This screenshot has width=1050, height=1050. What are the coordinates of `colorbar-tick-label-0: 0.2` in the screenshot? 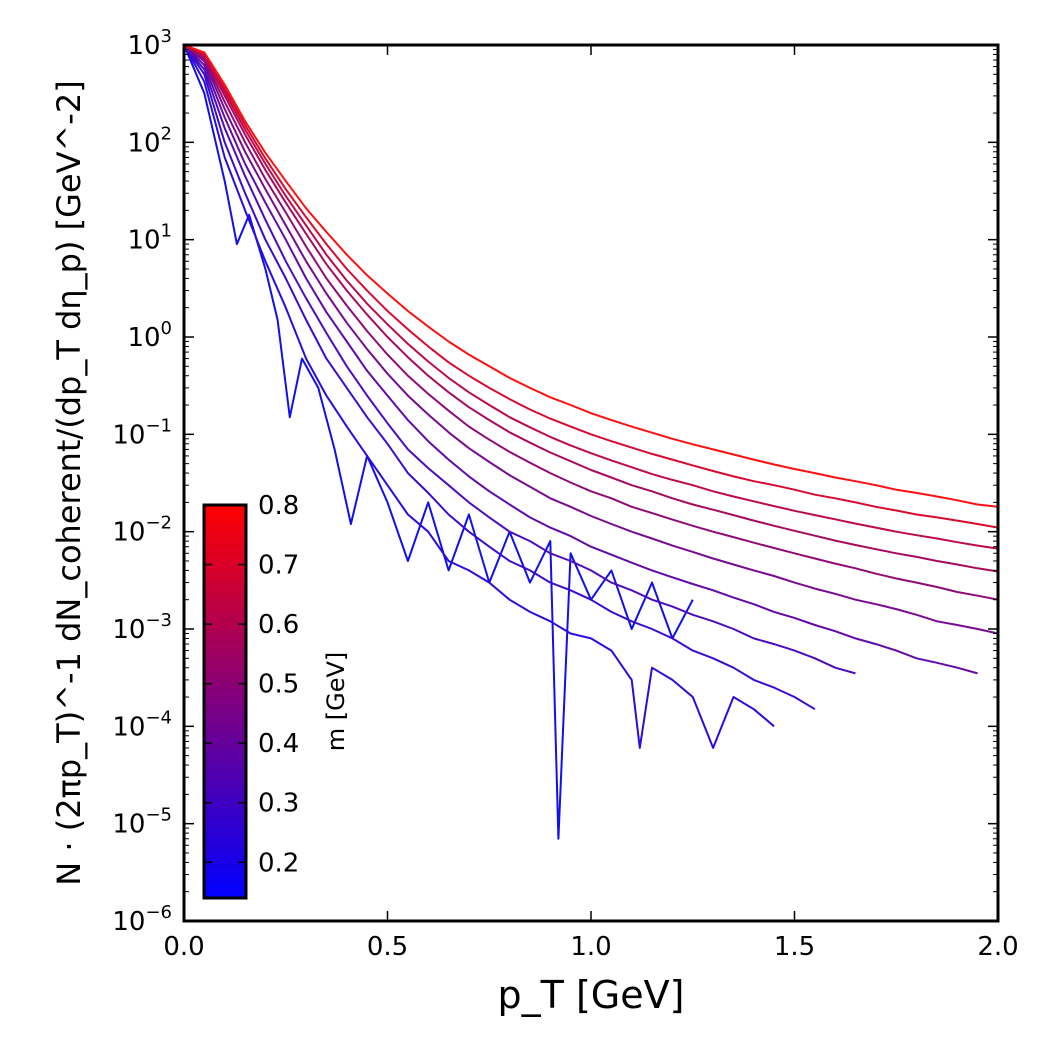 It's located at (278, 863).